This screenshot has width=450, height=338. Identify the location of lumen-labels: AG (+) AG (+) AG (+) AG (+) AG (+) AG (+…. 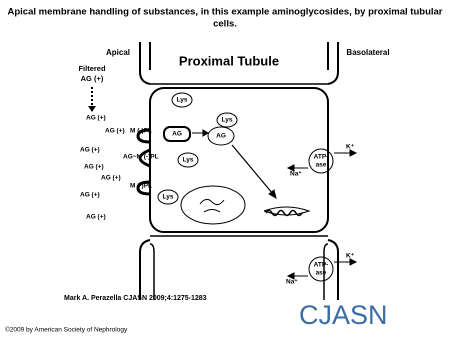
(119, 168).